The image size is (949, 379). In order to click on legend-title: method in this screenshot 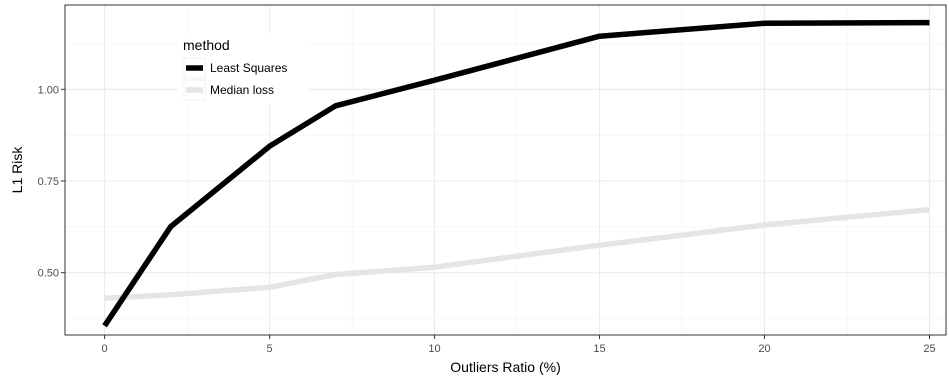, I will do `click(206, 45)`.